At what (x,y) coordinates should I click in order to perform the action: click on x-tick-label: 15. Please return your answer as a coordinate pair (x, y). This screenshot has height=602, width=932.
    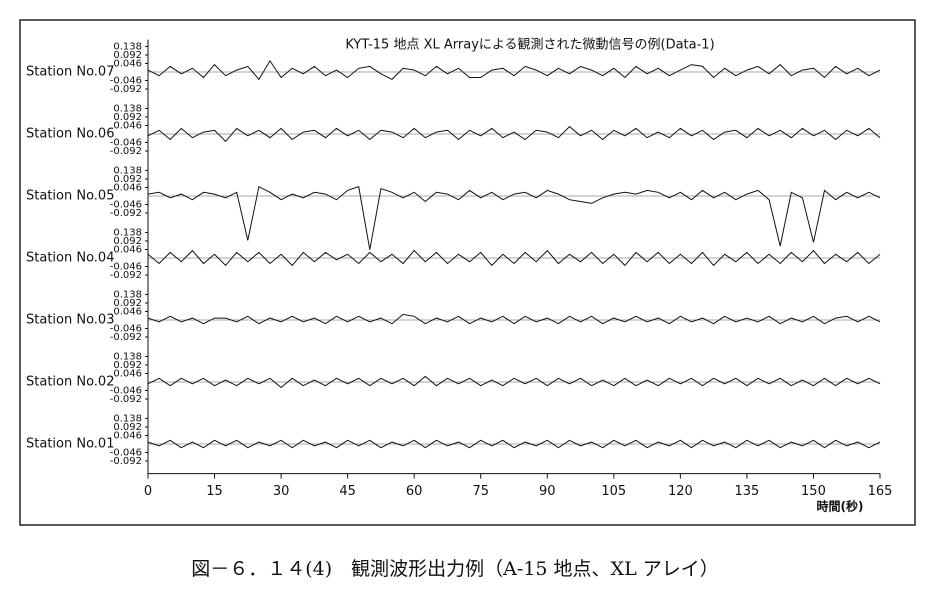
    Looking at the image, I should click on (214, 491).